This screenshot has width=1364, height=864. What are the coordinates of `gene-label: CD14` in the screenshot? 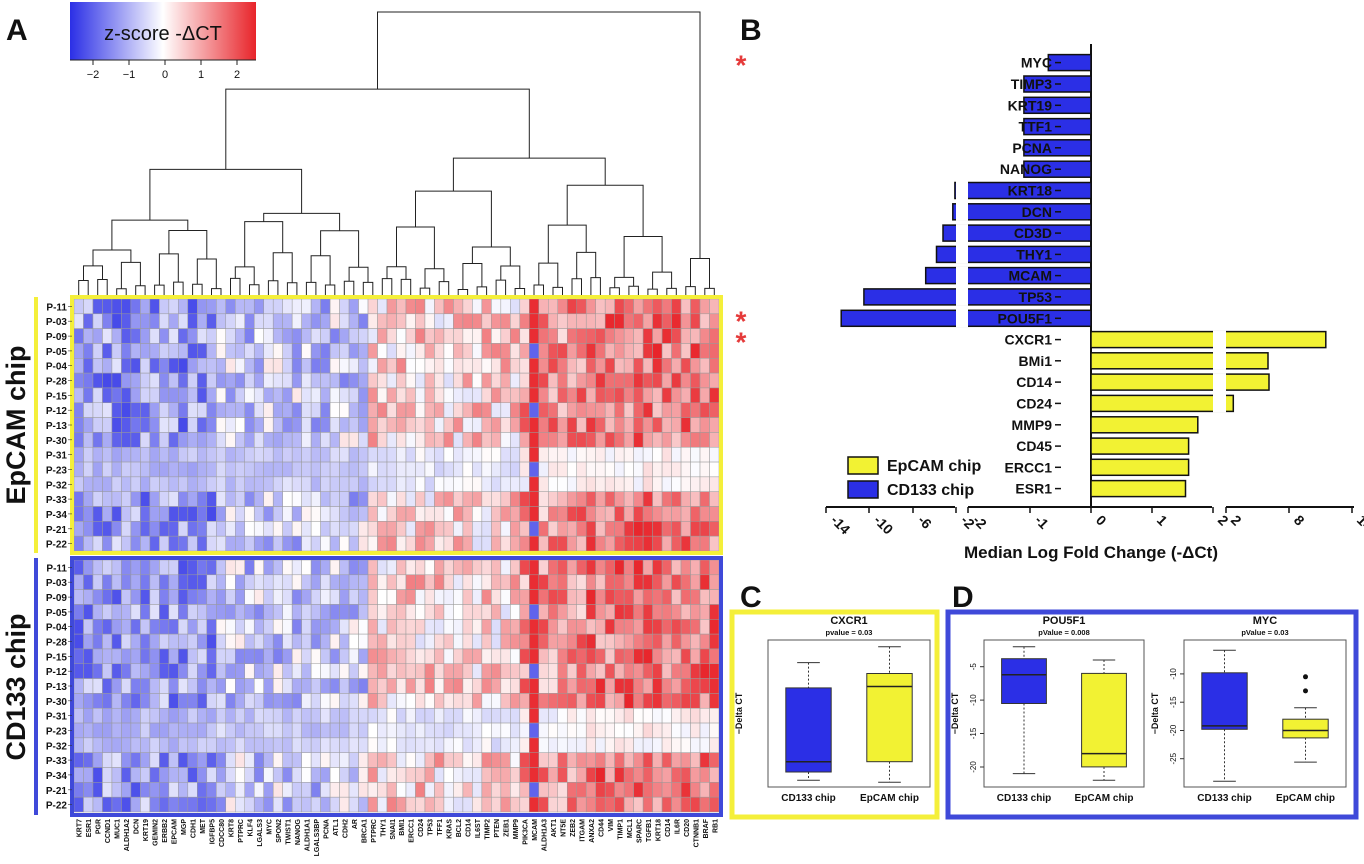 It's located at (668, 828).